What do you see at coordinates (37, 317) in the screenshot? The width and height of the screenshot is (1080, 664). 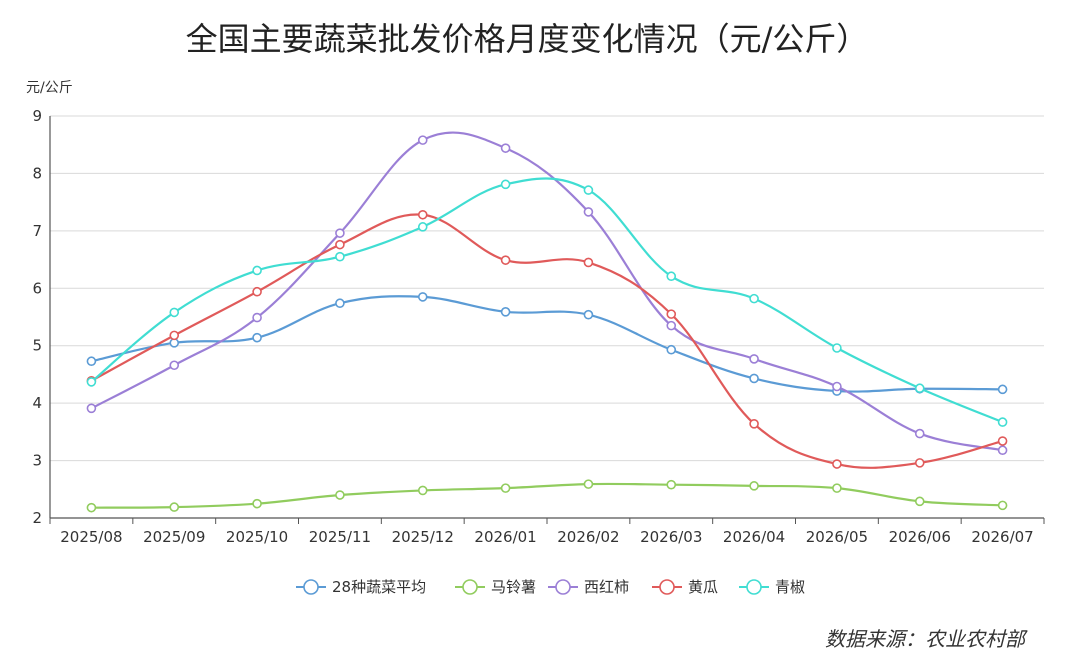 I see `y-axis-ticks: 2 3 4 5 6 7 8 9` at bounding box center [37, 317].